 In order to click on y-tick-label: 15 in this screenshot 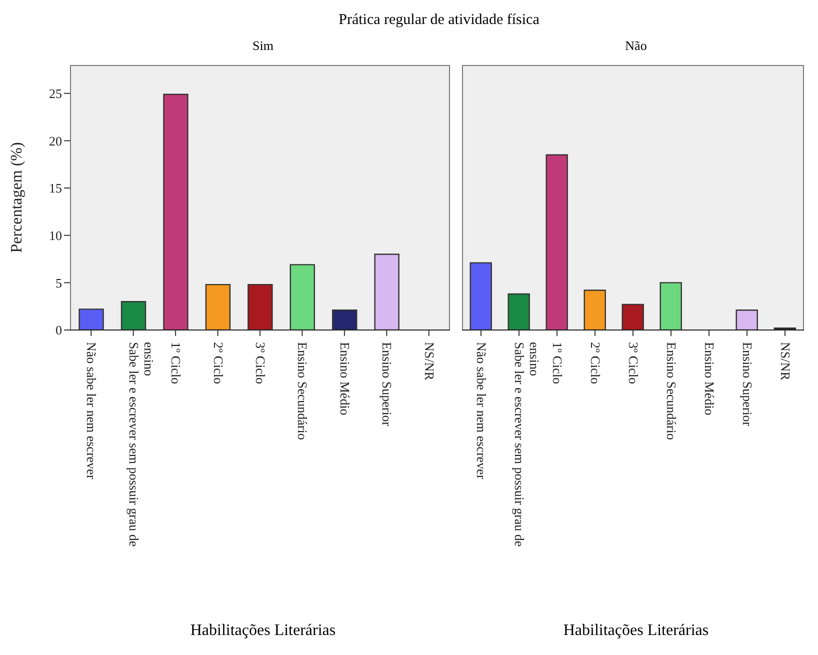, I will do `click(55, 188)`.